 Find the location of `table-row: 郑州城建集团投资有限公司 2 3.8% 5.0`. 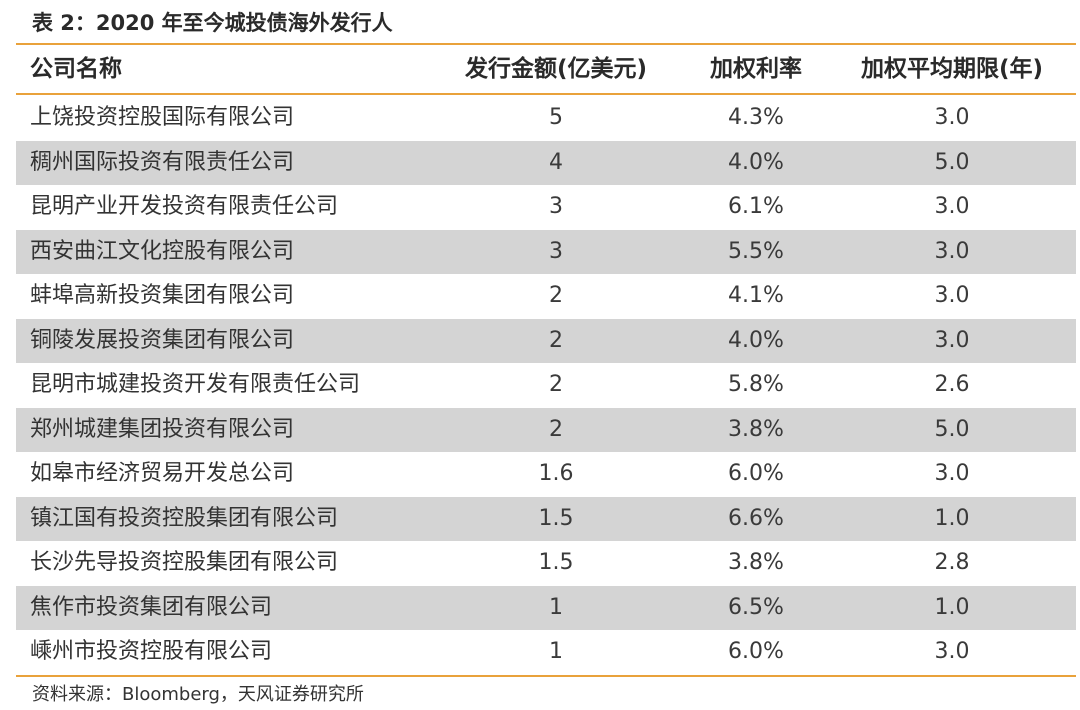

table-row: 郑州城建集团投资有限公司 2 3.8% 5.0 is located at coordinates (546, 429).